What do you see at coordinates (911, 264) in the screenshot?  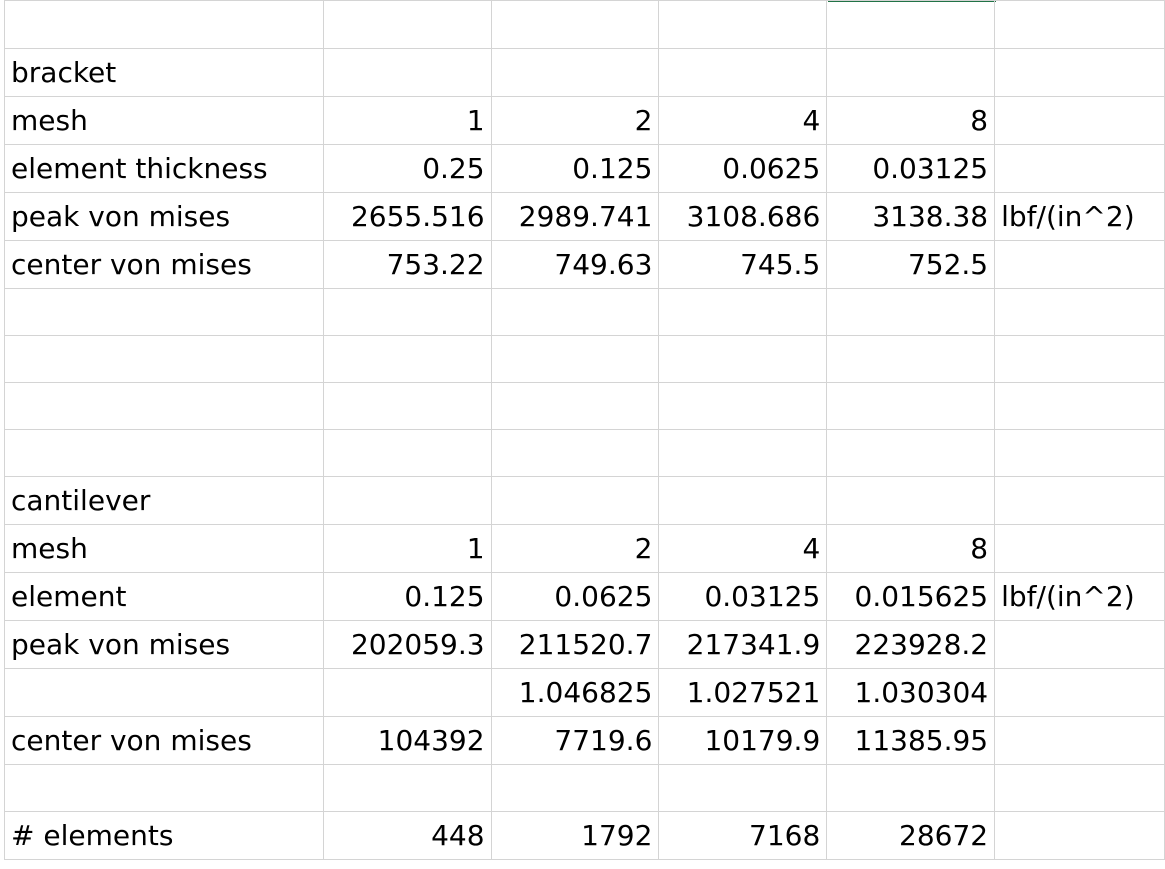 I see `sheet-cell: 752.5` at bounding box center [911, 264].